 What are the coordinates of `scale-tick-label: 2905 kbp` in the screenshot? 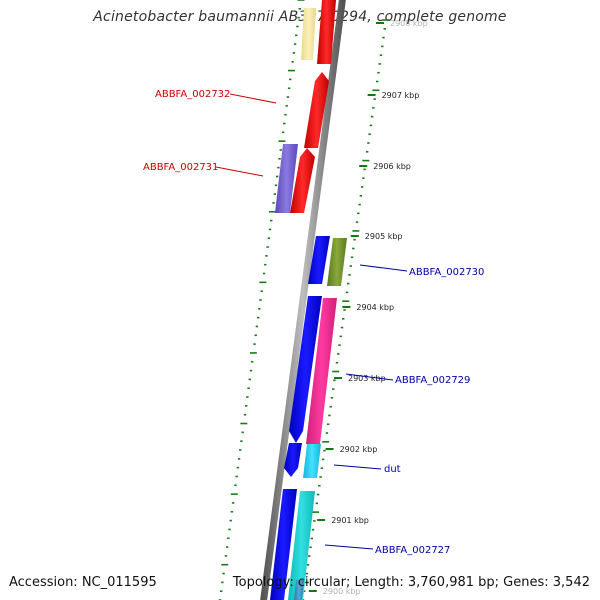 It's located at (384, 236).